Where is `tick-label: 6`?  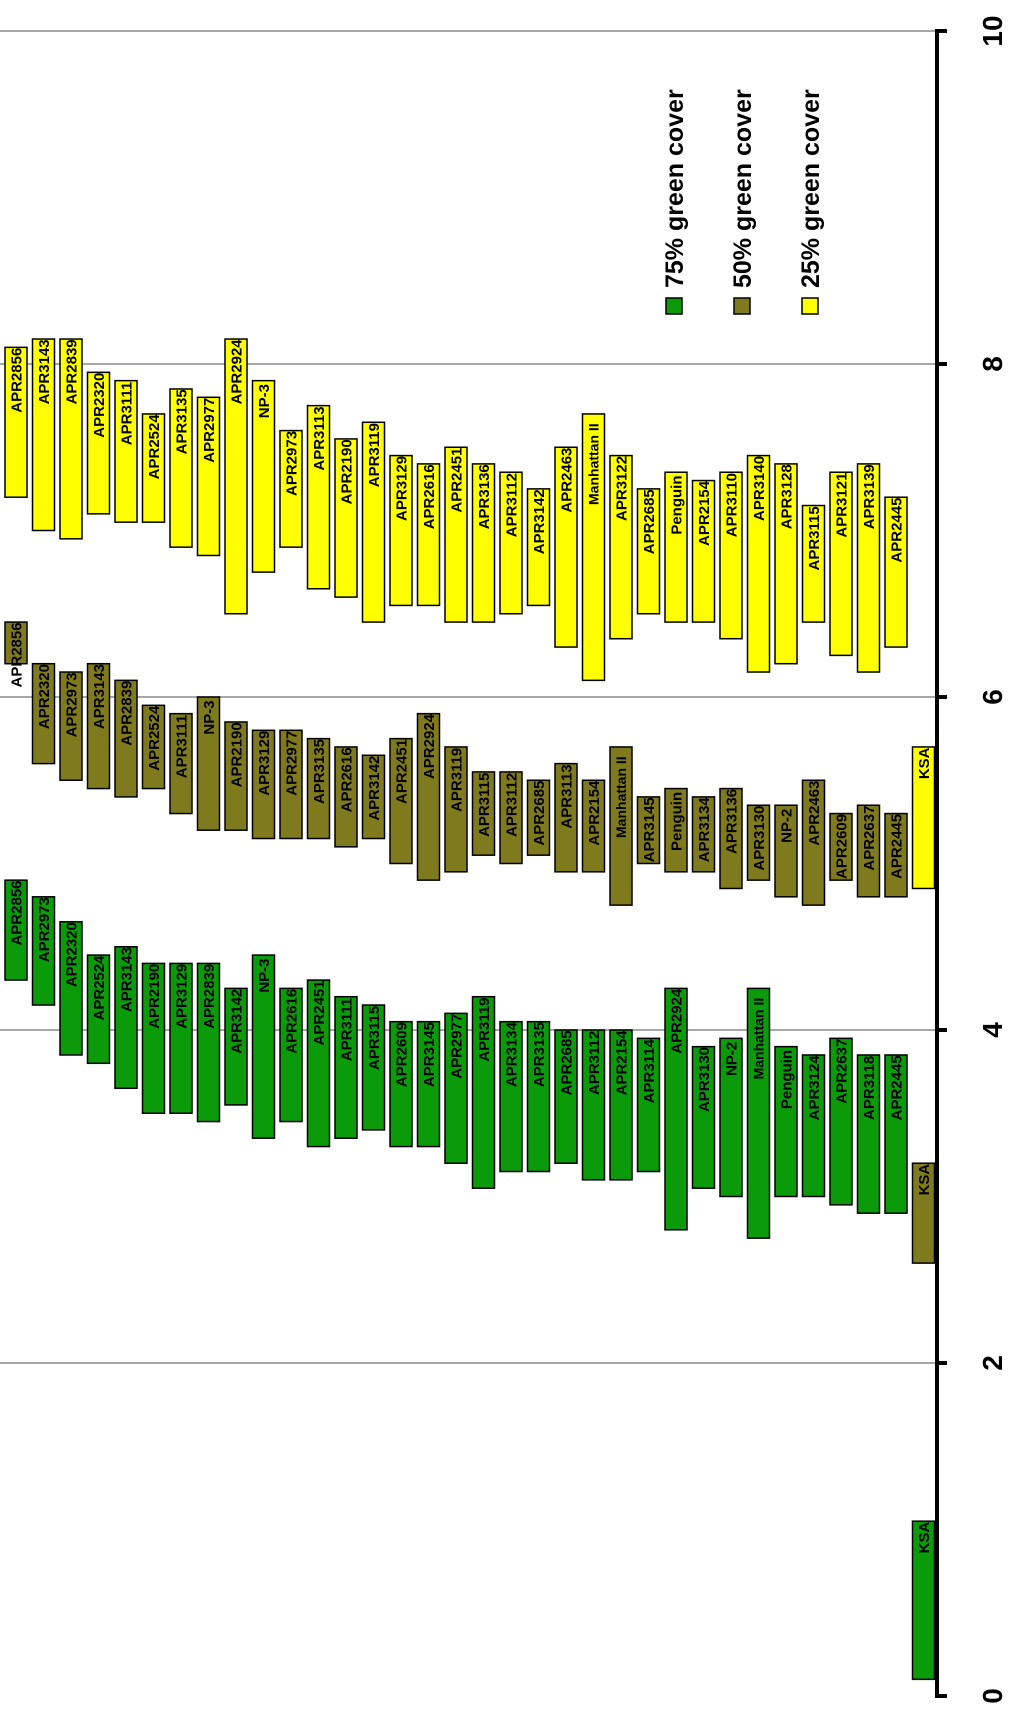 tick-label: 6 is located at coordinates (992, 697).